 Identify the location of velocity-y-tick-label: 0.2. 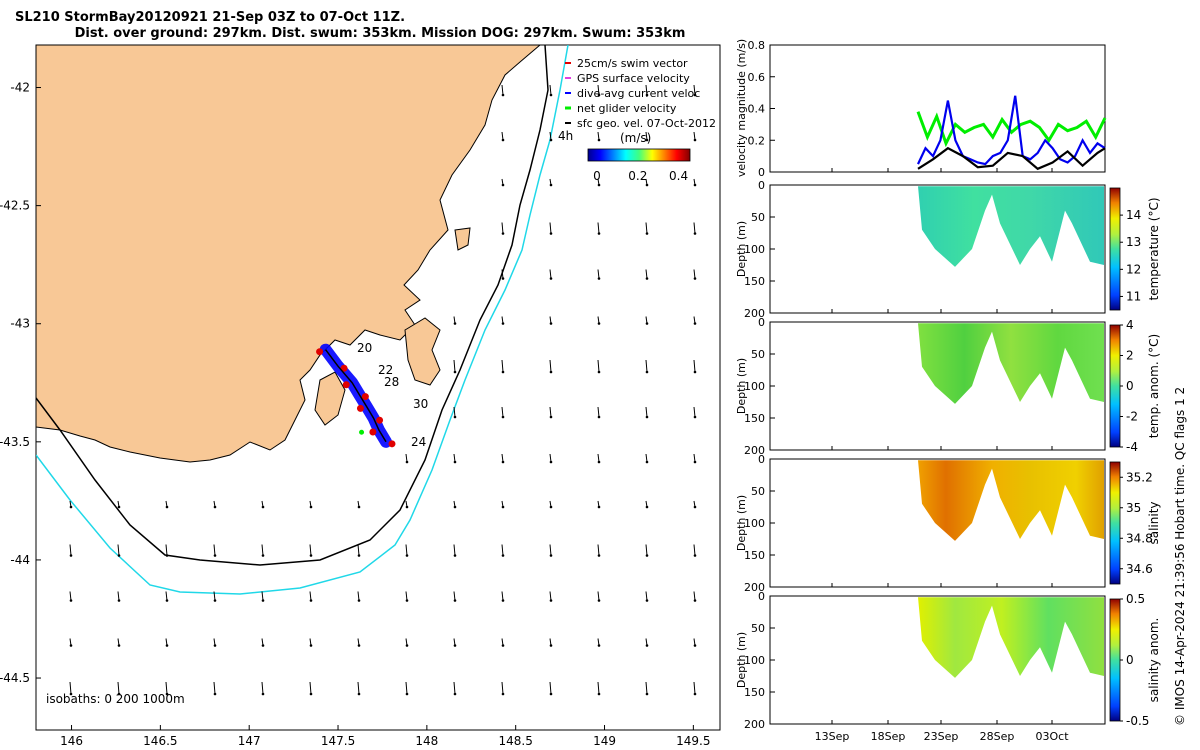
(757, 140).